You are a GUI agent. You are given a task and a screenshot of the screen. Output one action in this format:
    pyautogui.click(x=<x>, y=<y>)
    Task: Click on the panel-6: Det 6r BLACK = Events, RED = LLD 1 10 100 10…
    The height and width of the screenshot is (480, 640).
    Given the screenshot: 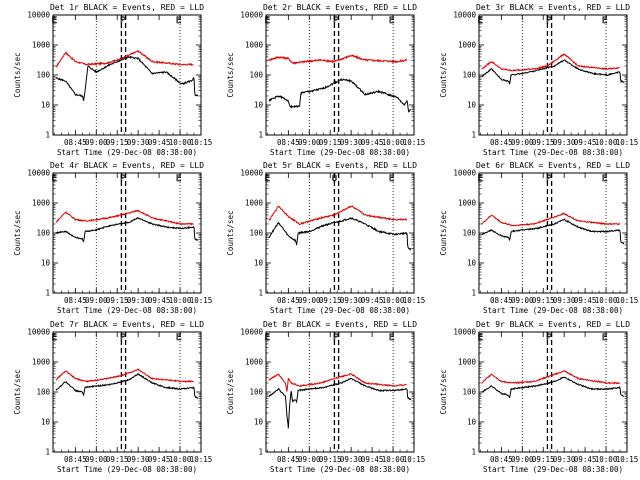 What is the action you would take?
    pyautogui.click(x=538, y=238)
    